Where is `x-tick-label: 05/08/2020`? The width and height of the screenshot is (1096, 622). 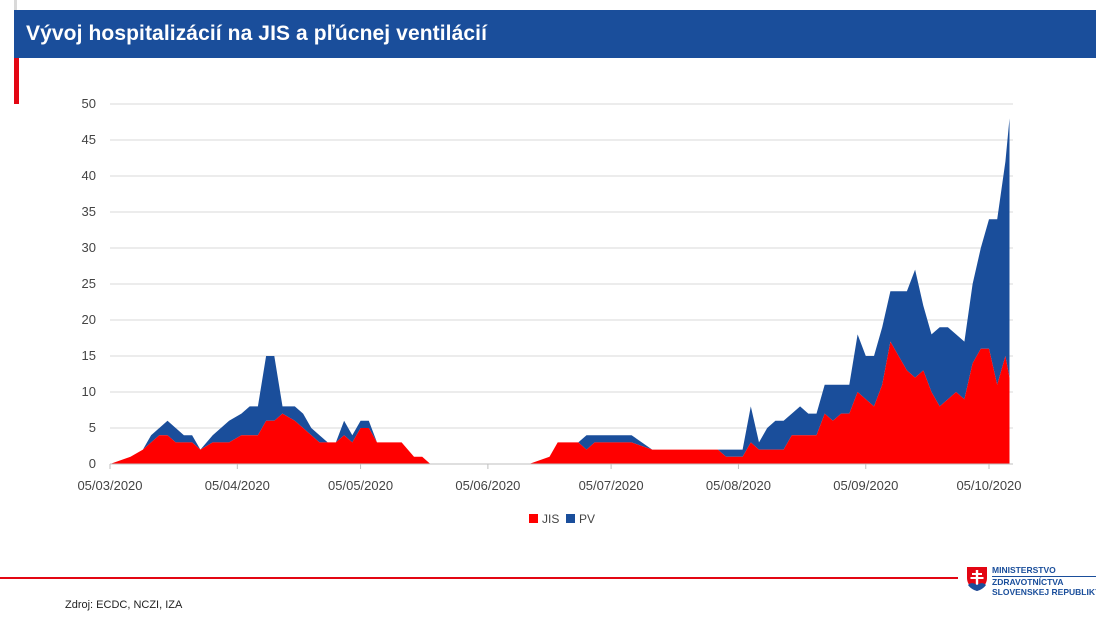 x-tick-label: 05/08/2020 is located at coordinates (738, 485).